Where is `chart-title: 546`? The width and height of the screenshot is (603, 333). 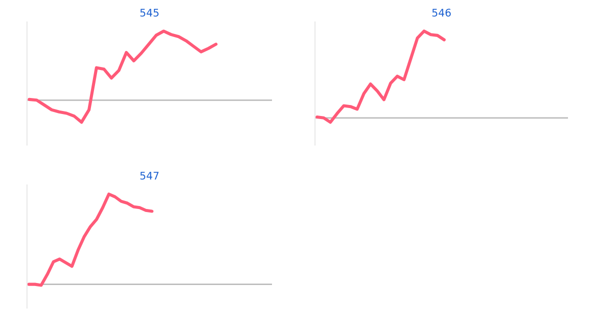 chart-title: 546 is located at coordinates (441, 12).